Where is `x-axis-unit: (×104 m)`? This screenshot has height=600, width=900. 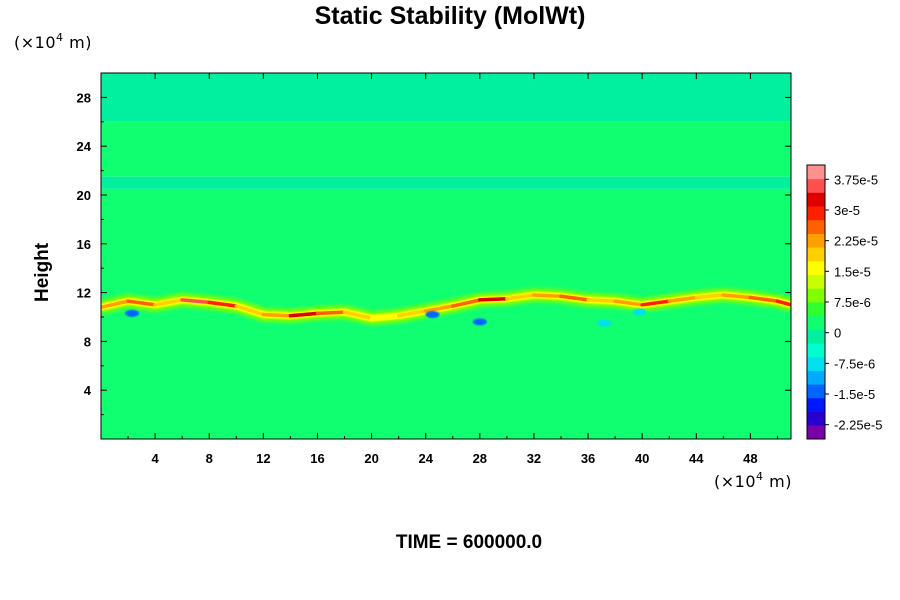 x-axis-unit: (×104 m) is located at coordinates (753, 480).